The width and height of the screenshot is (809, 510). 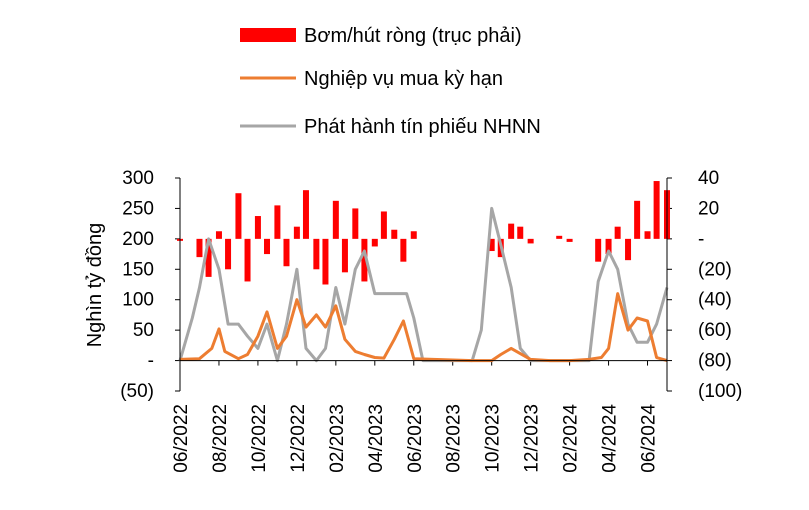 I want to click on right-tick-label: (80), so click(x=715, y=361).